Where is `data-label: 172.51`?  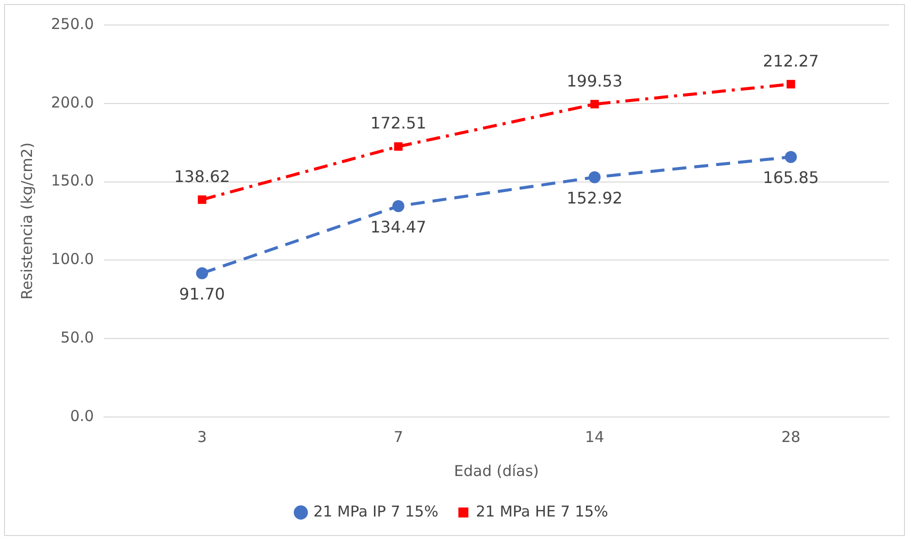 data-label: 172.51 is located at coordinates (398, 123).